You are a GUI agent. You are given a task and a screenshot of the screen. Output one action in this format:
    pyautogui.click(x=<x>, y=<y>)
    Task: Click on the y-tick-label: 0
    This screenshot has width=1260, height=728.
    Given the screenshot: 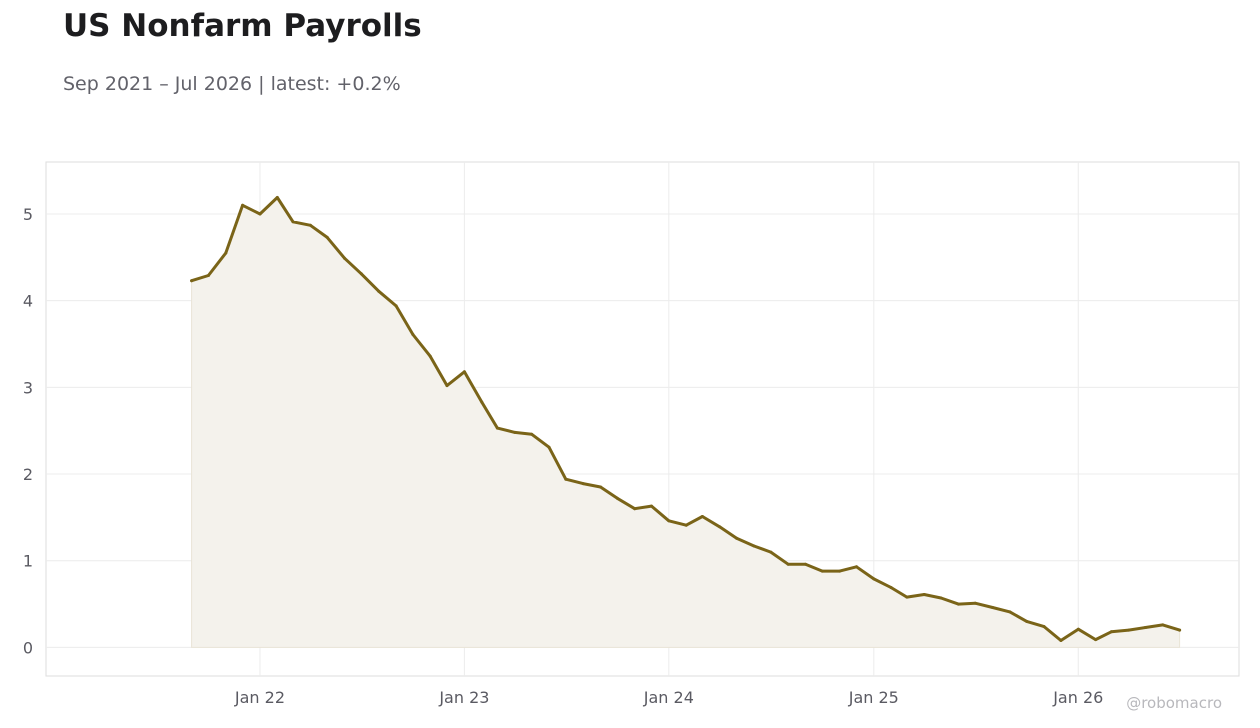 What is the action you would take?
    pyautogui.click(x=28, y=647)
    